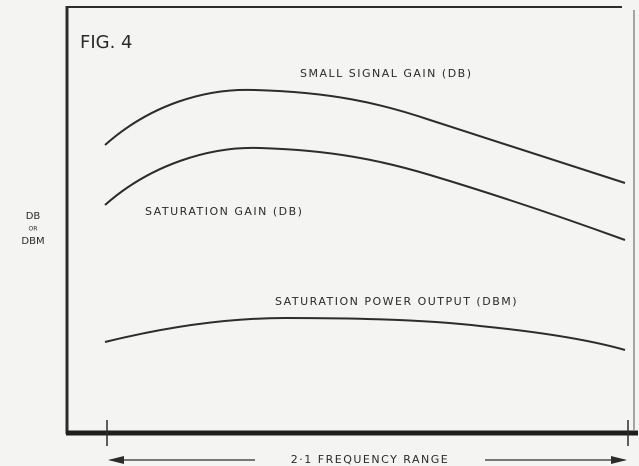 This screenshot has width=639, height=466. What do you see at coordinates (33, 216) in the screenshot?
I see `y-axis-label: DB` at bounding box center [33, 216].